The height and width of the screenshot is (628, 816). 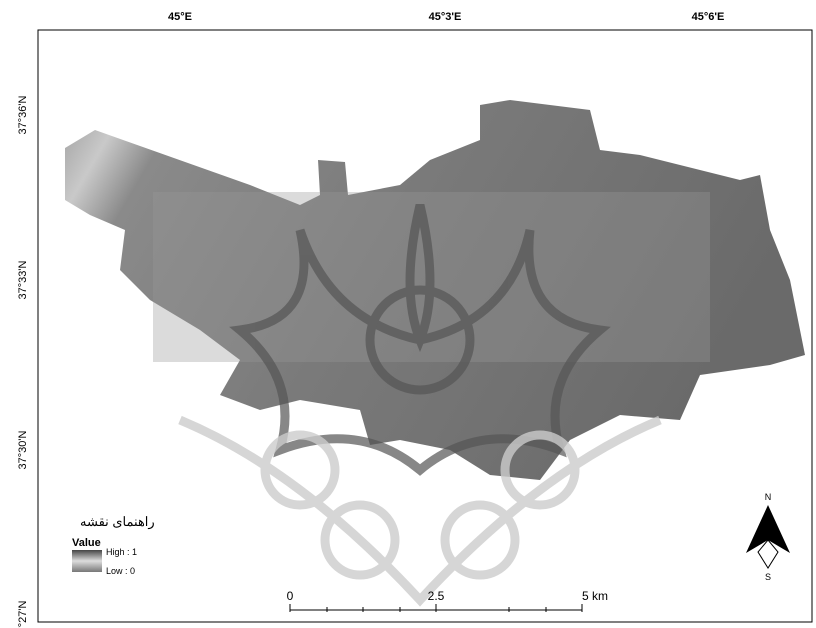 I want to click on south-label: S, so click(x=768, y=577).